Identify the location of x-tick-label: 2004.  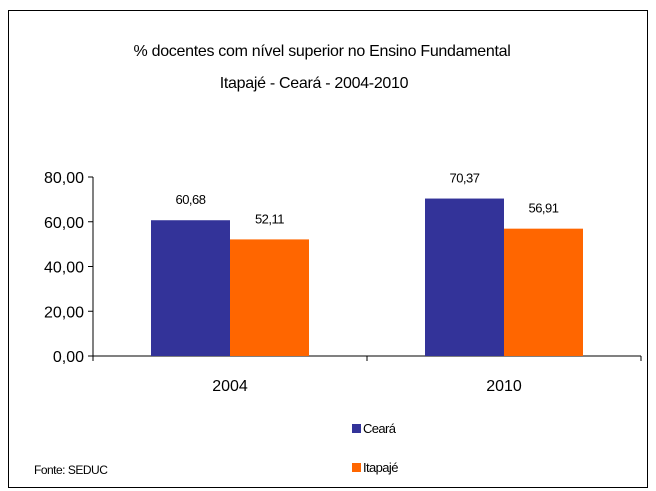
(230, 386).